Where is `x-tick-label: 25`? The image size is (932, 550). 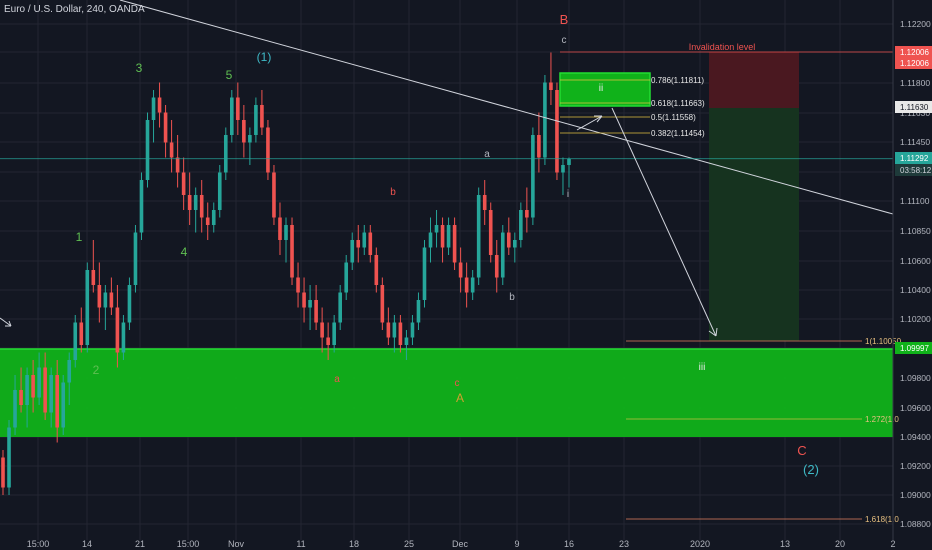 x-tick-label: 25 is located at coordinates (409, 544).